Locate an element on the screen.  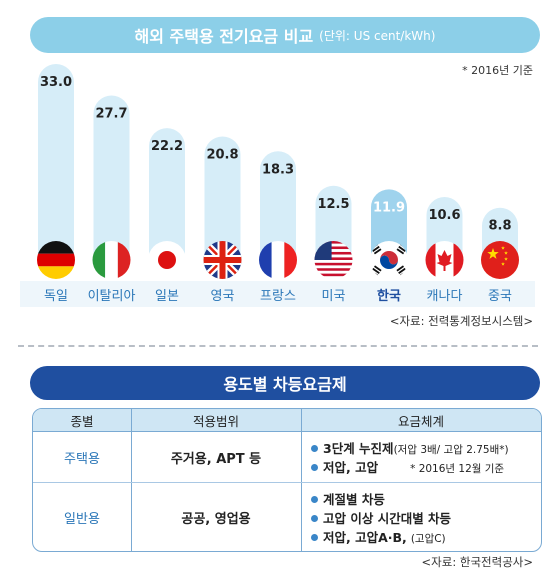
row-type-residential: 주택용 is located at coordinates (82, 459).